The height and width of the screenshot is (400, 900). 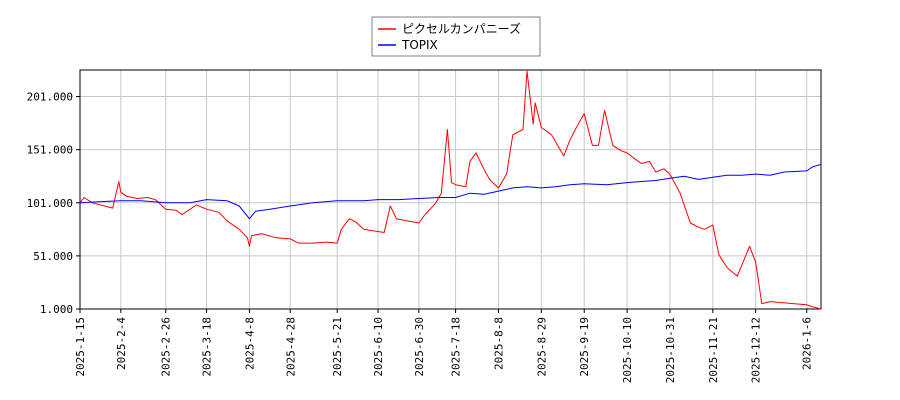 What do you see at coordinates (50, 150) in the screenshot?
I see `y-tick-label: 151.000` at bounding box center [50, 150].